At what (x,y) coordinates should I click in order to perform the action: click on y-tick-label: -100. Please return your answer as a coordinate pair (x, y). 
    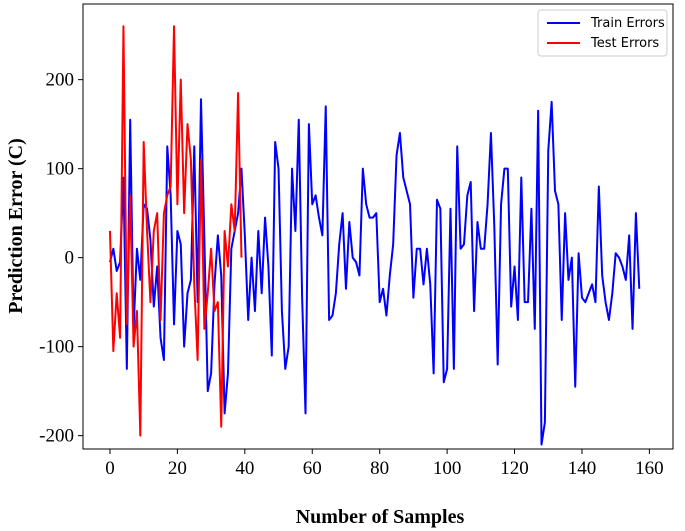
    Looking at the image, I should click on (56, 347).